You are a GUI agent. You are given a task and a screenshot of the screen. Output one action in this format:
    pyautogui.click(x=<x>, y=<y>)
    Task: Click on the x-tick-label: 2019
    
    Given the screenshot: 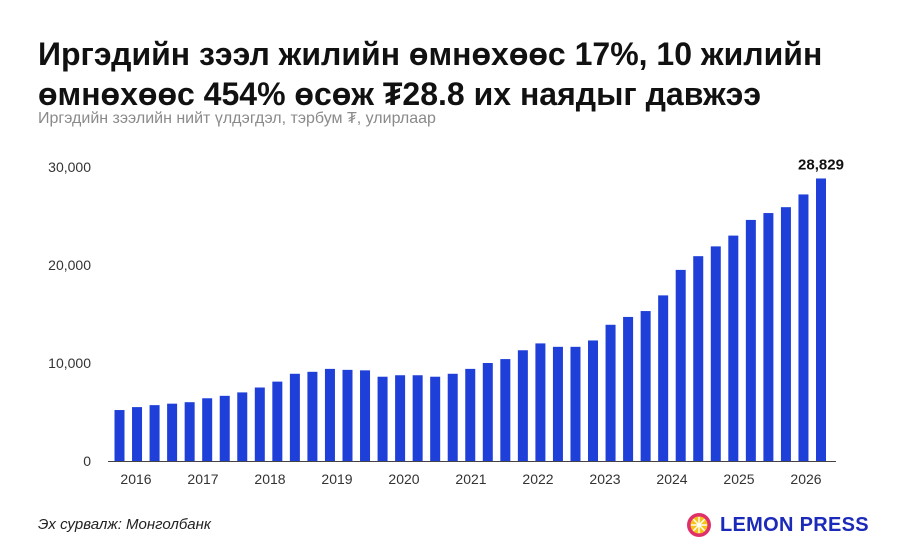 What is the action you would take?
    pyautogui.click(x=336, y=479)
    